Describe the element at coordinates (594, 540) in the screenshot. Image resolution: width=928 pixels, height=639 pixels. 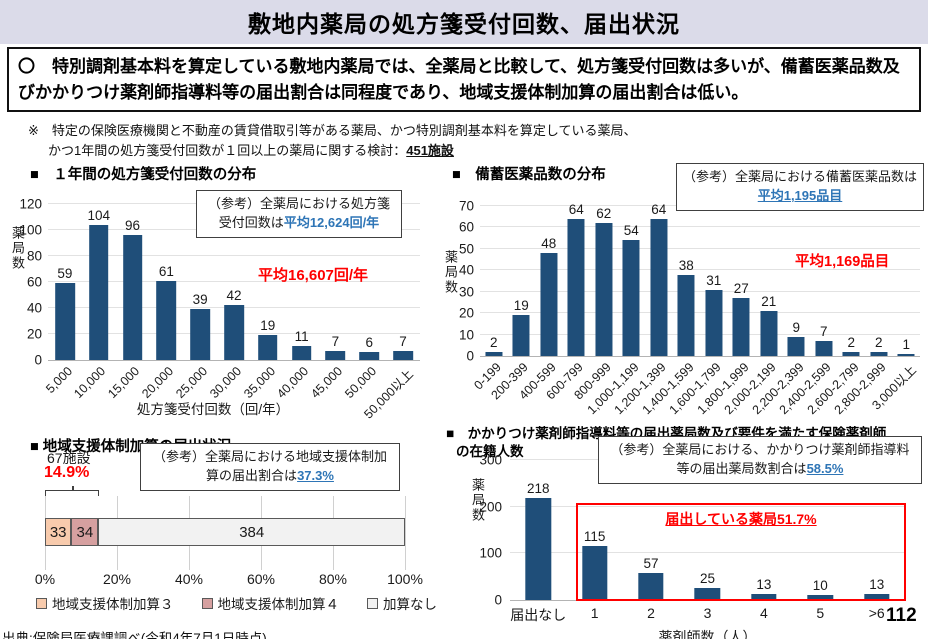
I see `bar-group: 115 1` at that location.